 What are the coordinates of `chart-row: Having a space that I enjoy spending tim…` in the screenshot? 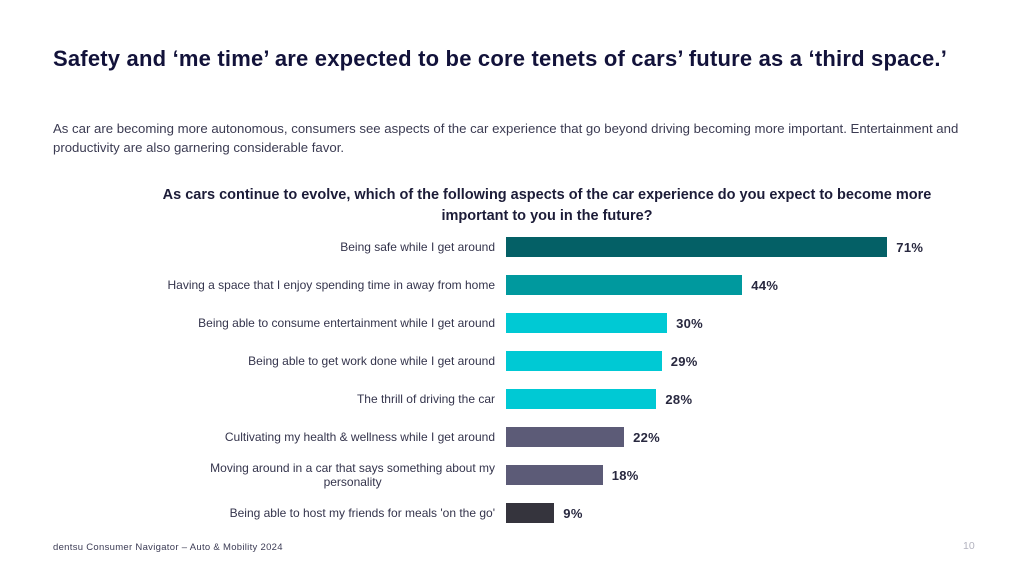 It's located at (512, 285).